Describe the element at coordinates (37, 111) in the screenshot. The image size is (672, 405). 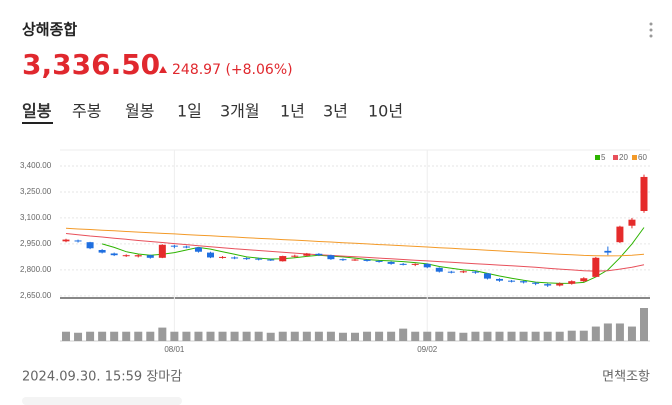
I see `tab: 일봉` at that location.